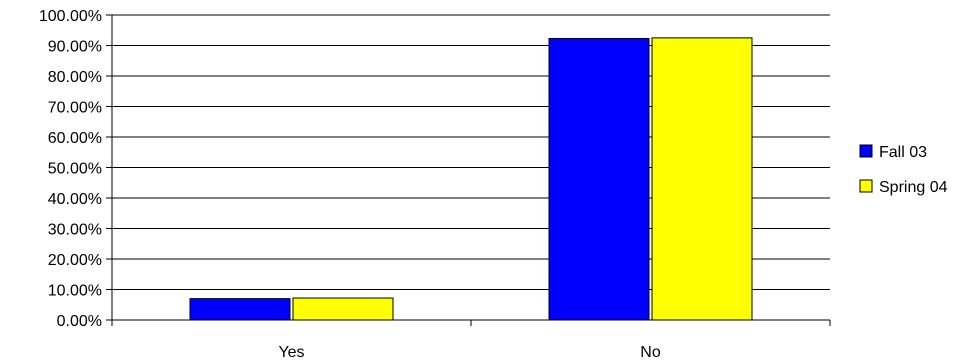 The image size is (976, 364). I want to click on y-tick-label: 90.00%, so click(75, 47).